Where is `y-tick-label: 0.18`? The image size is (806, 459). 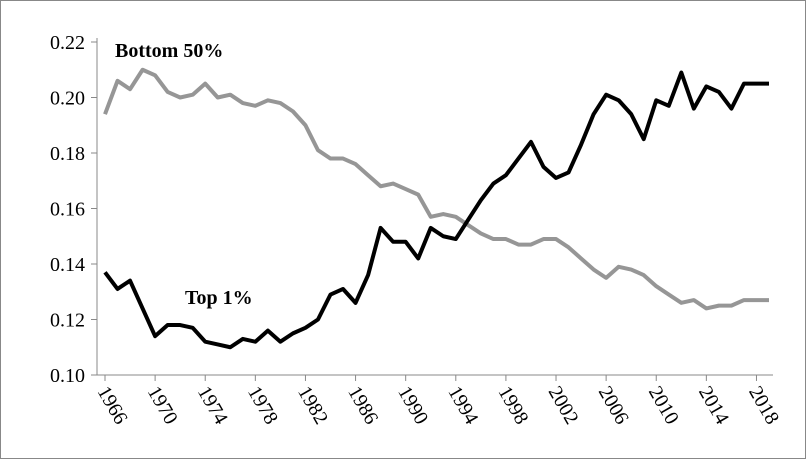
y-tick-label: 0.18 is located at coordinates (67, 154).